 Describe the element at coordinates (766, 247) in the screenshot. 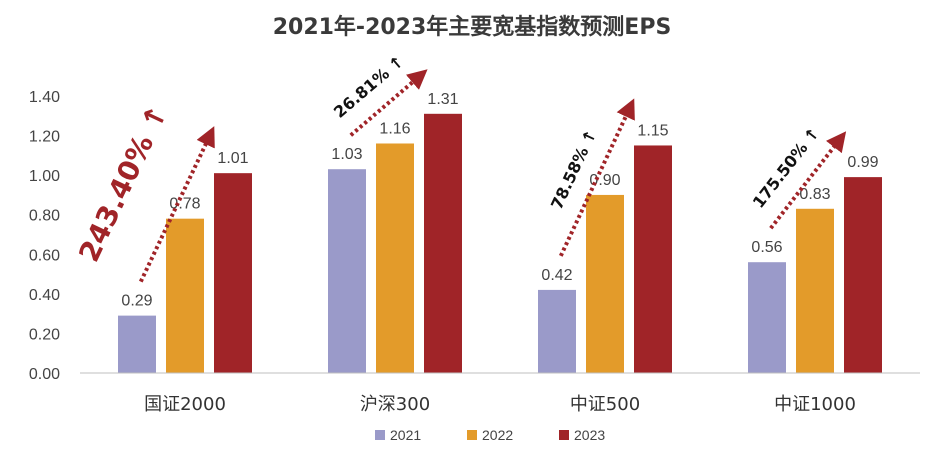

I see `data-label: 0.56` at that location.